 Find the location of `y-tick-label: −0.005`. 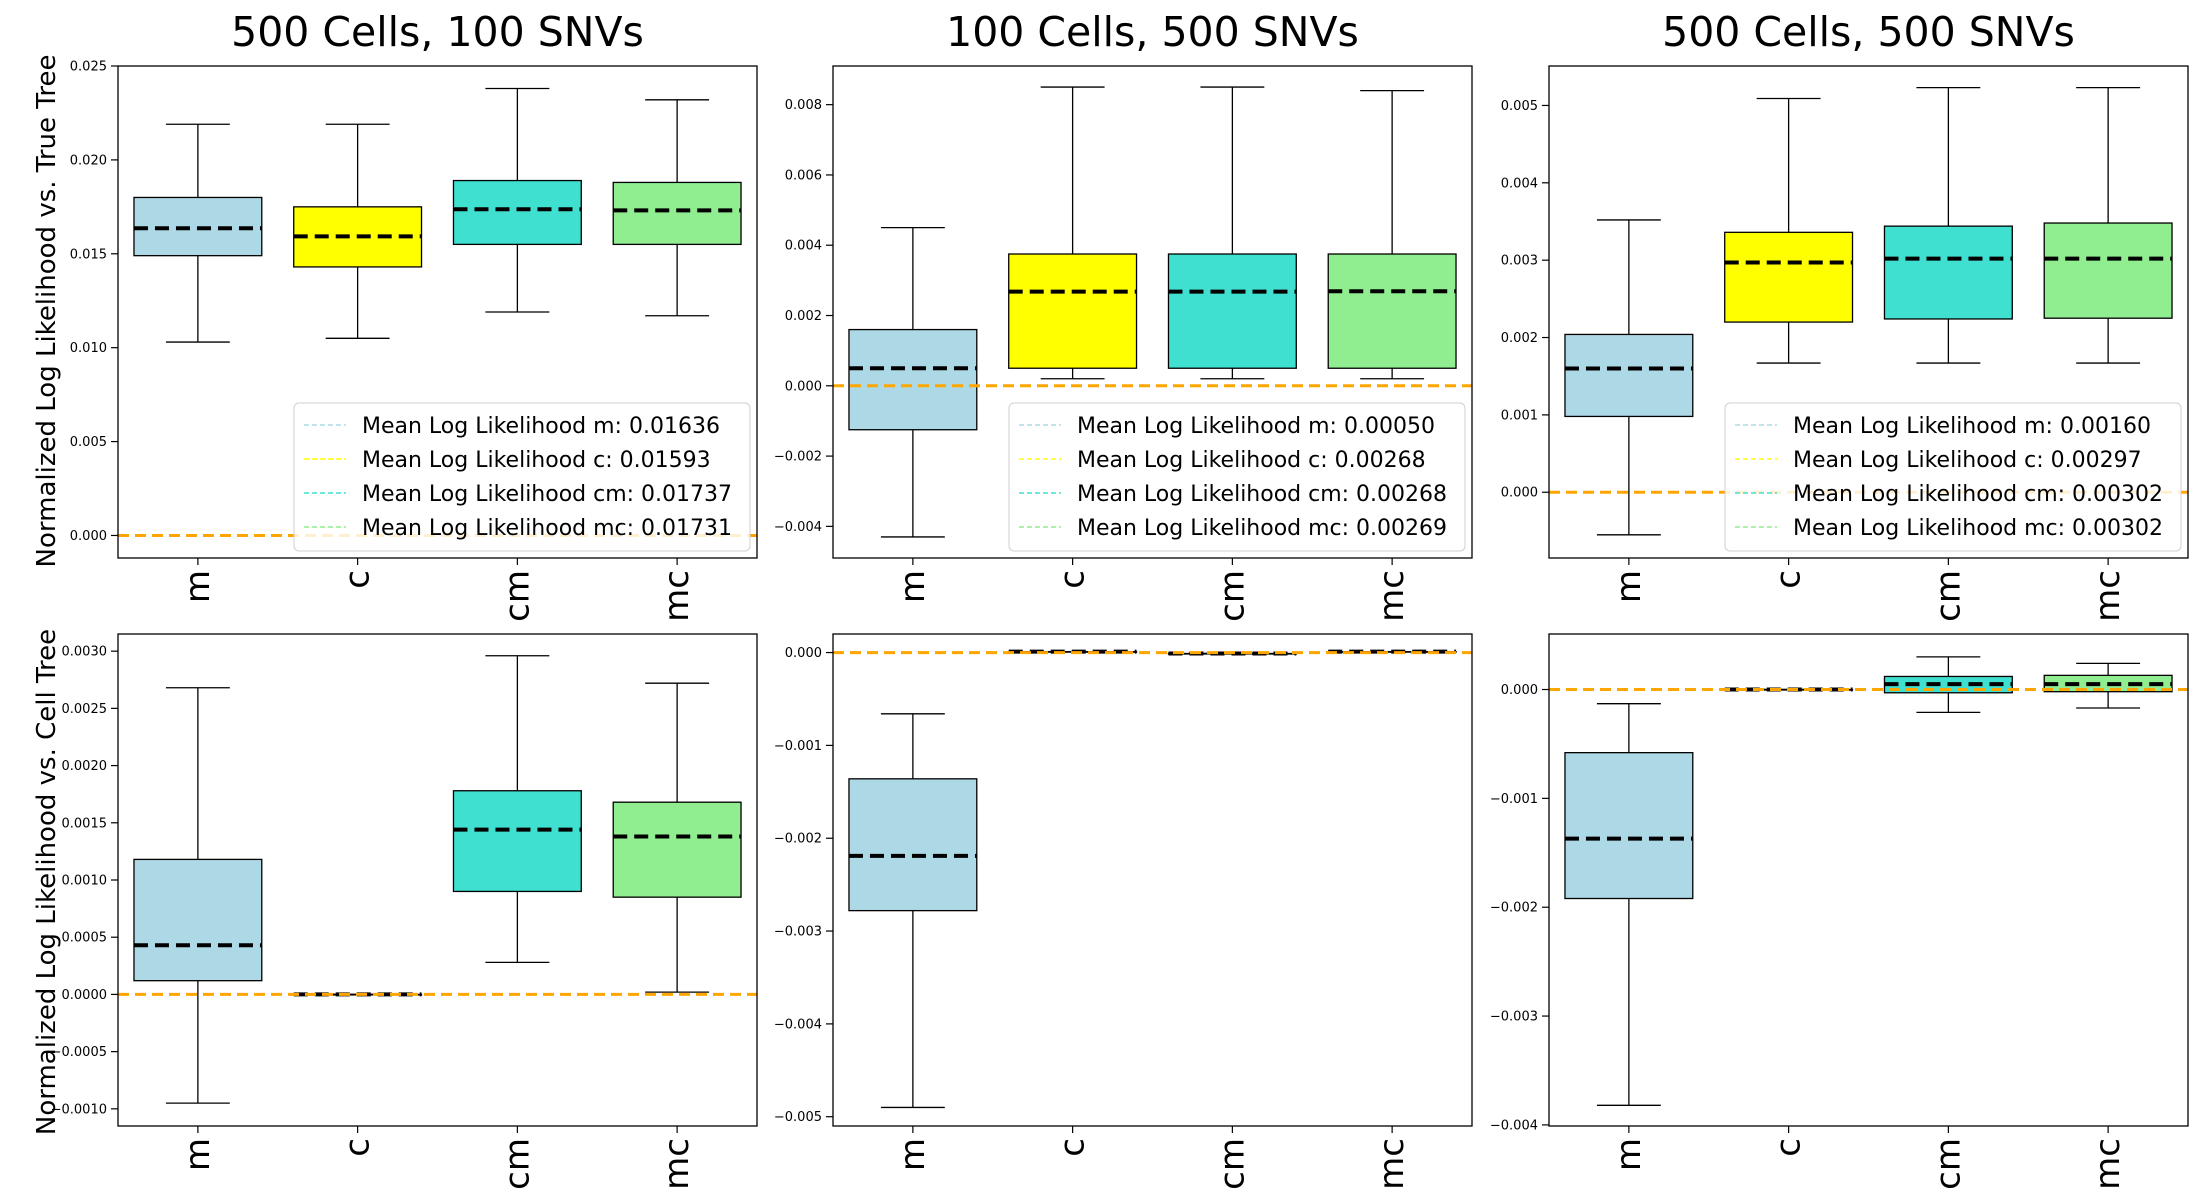

y-tick-label: −0.005 is located at coordinates (798, 1117).